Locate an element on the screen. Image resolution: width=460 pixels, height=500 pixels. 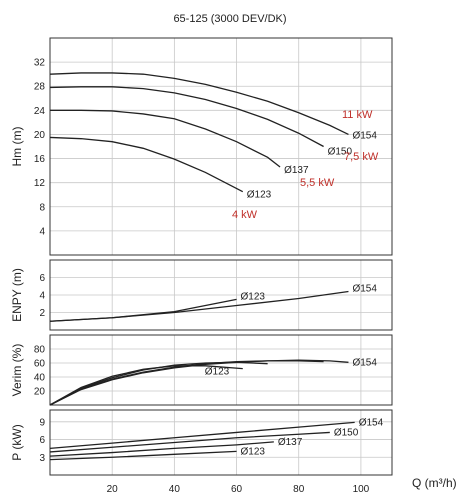
panel-npsh: 2 4 6 ENPY (m) Ø123 Ø154 is located at coordinates (201, 295).